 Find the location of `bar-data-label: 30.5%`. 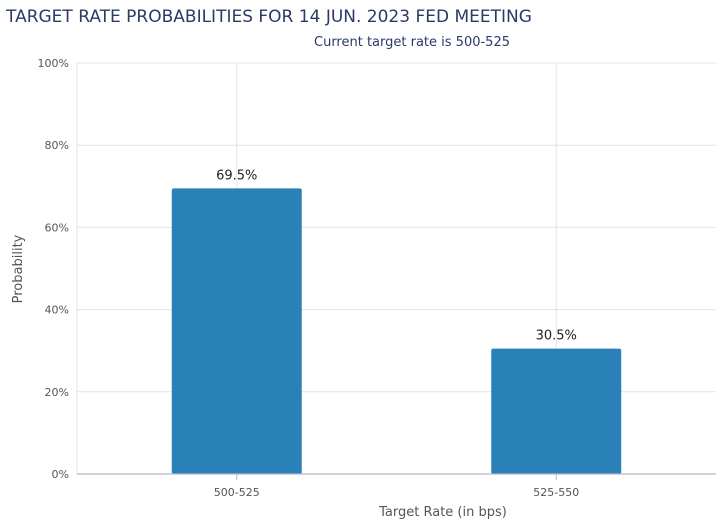

bar-data-label: 30.5% is located at coordinates (556, 336).